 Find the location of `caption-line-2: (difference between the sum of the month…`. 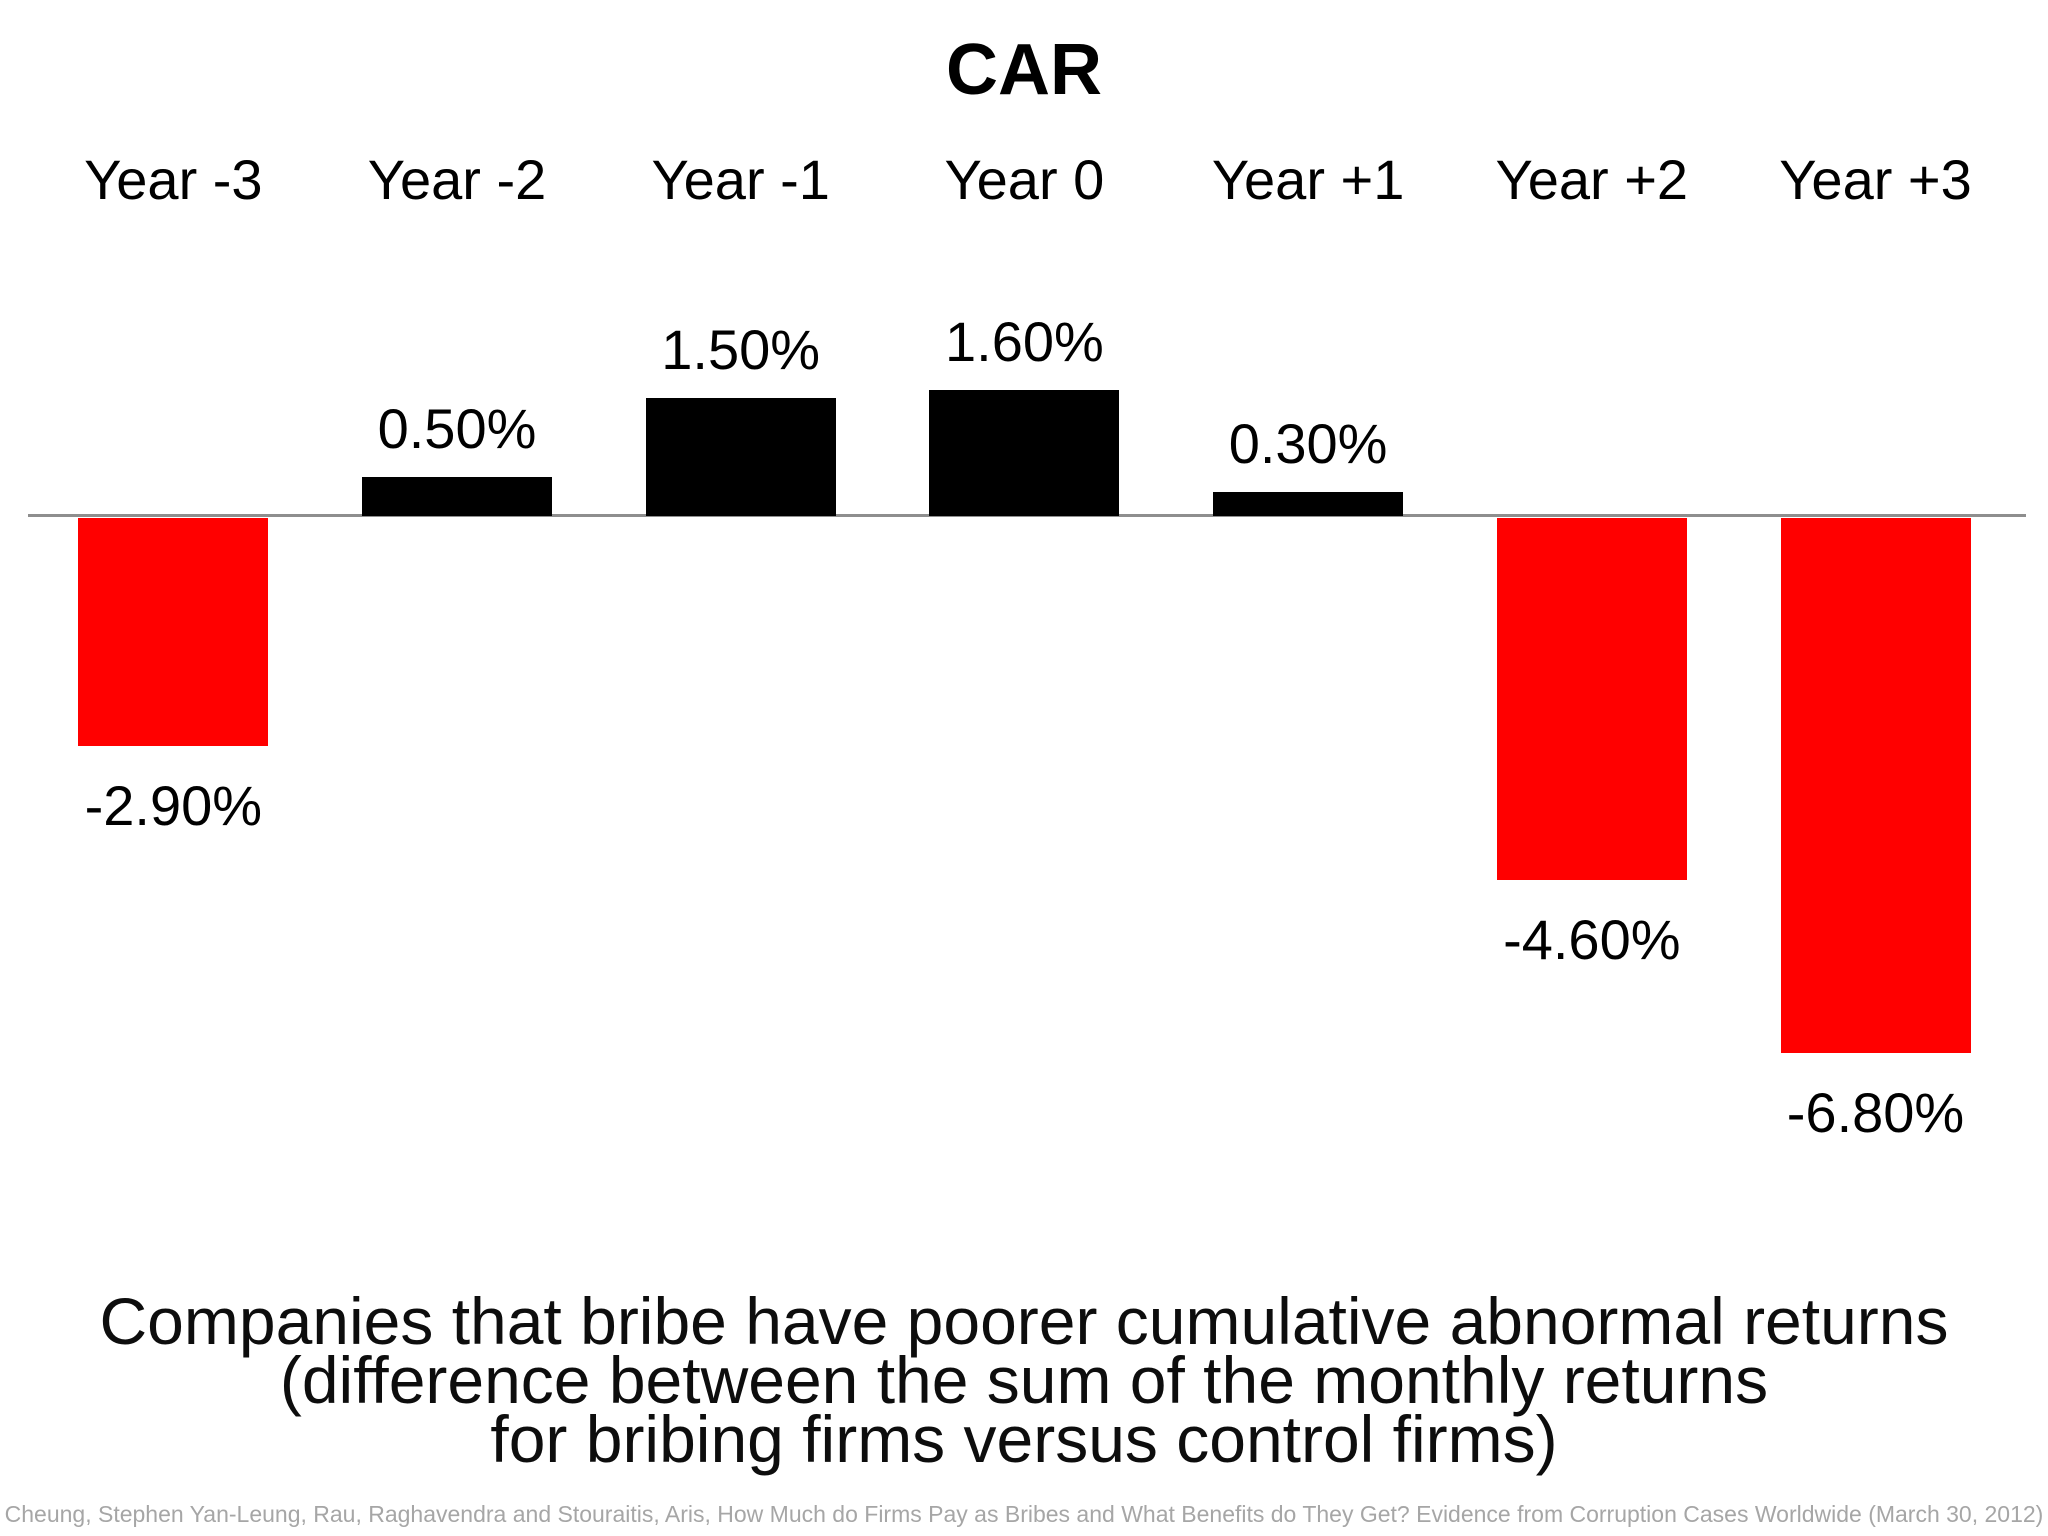

caption-line-2: (difference between the sum of the month… is located at coordinates (1024, 1380).